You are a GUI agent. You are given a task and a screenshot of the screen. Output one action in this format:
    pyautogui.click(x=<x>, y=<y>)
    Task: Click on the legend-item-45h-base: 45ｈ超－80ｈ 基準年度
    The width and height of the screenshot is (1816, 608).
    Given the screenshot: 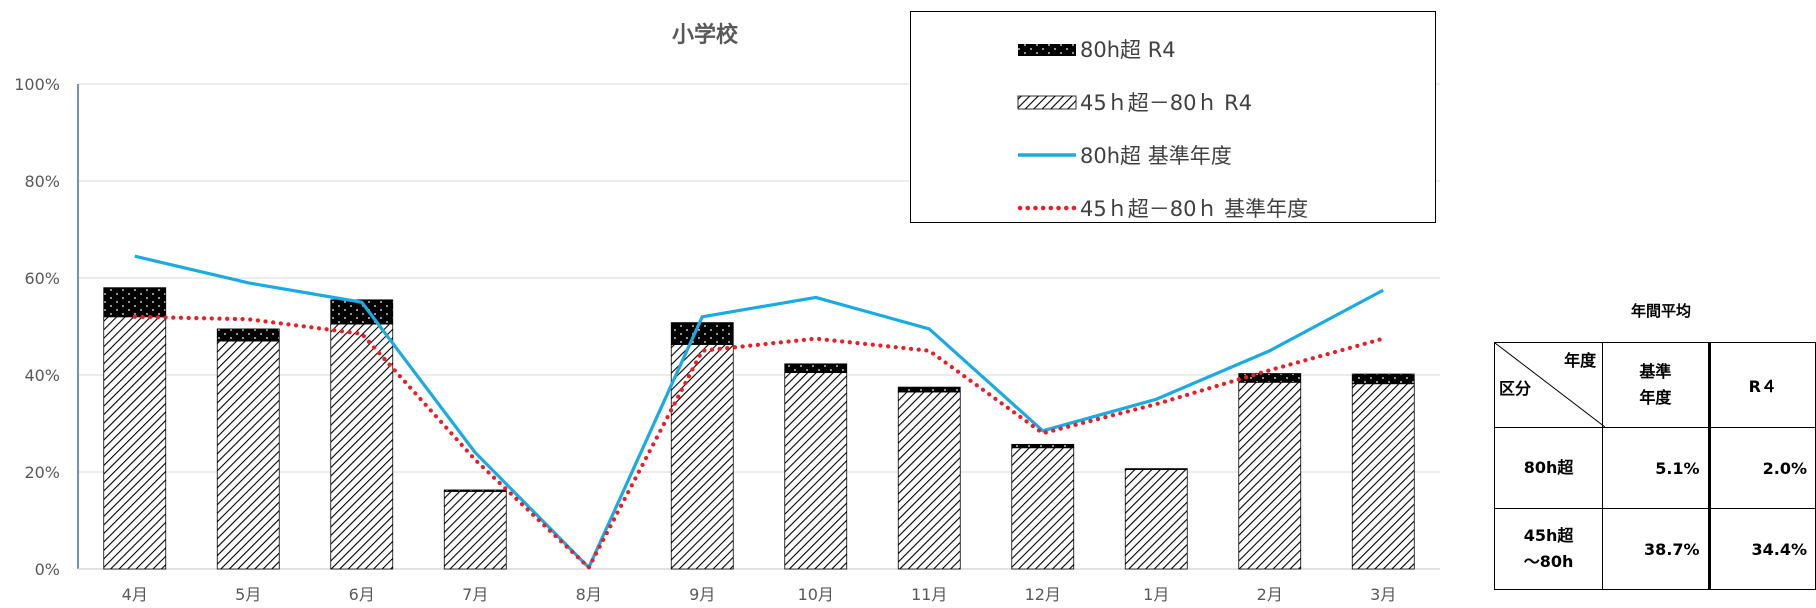 What is the action you would take?
    pyautogui.click(x=1162, y=208)
    